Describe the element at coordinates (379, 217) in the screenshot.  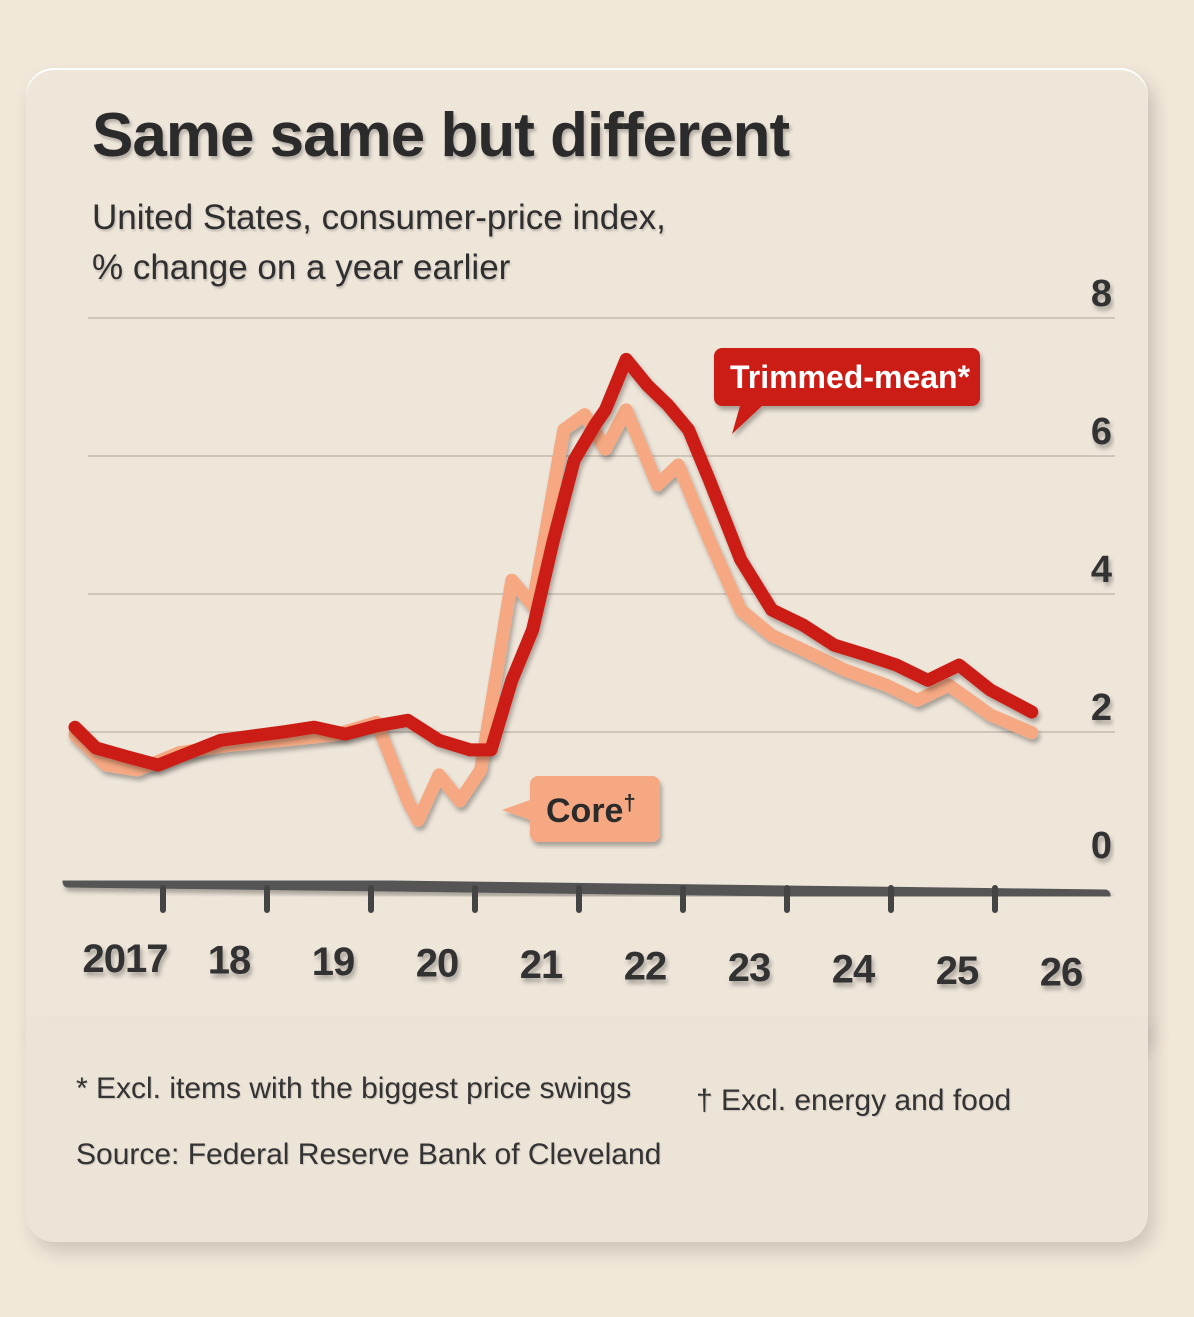
I see `subtitle-line-1: United States, consumer-price index,` at that location.